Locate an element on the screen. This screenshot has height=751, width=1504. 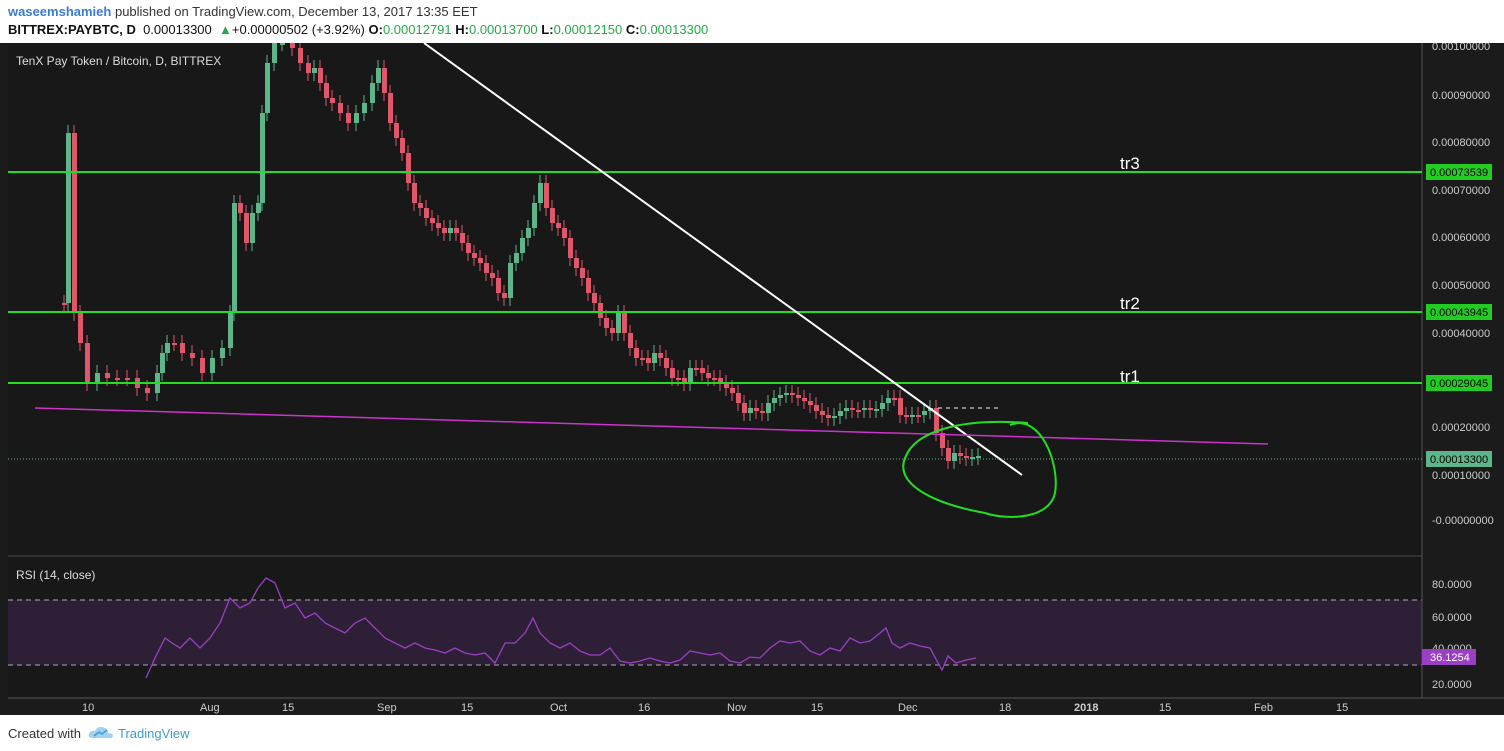
date-tick: Dec is located at coordinates (908, 708).